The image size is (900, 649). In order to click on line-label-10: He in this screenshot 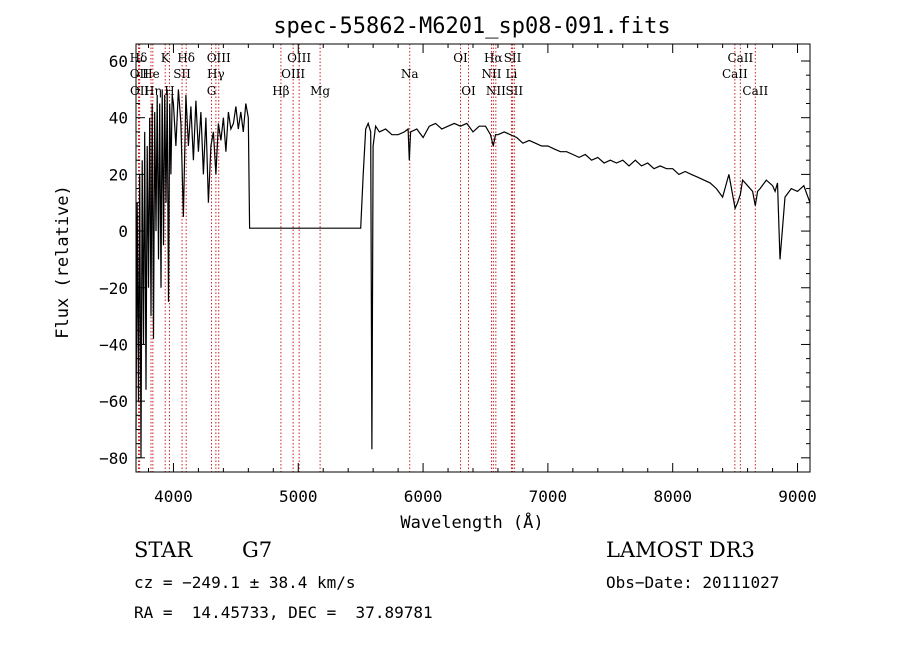, I will do `click(151, 74)`.